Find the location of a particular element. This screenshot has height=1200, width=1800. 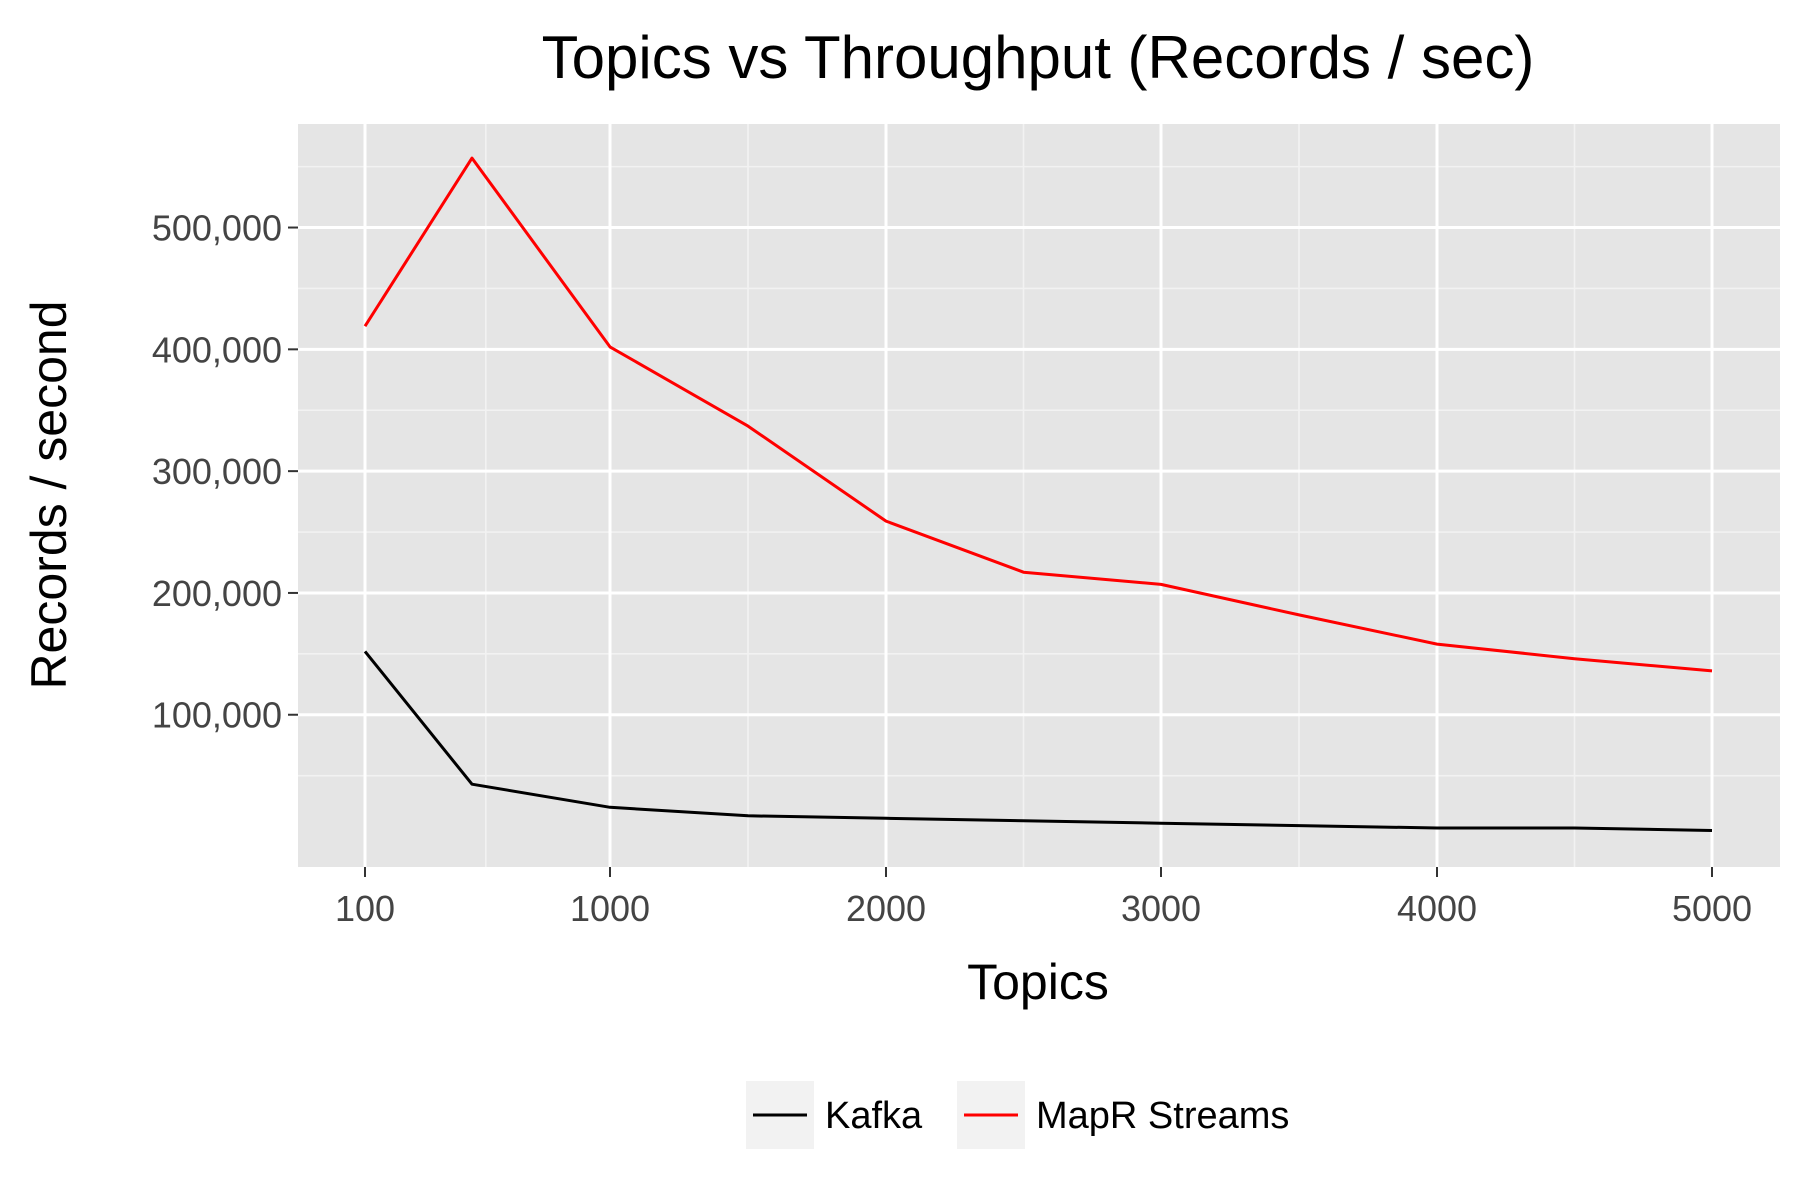

chart-title: Topics vs Throughput (Records / sec) is located at coordinates (1038, 57).